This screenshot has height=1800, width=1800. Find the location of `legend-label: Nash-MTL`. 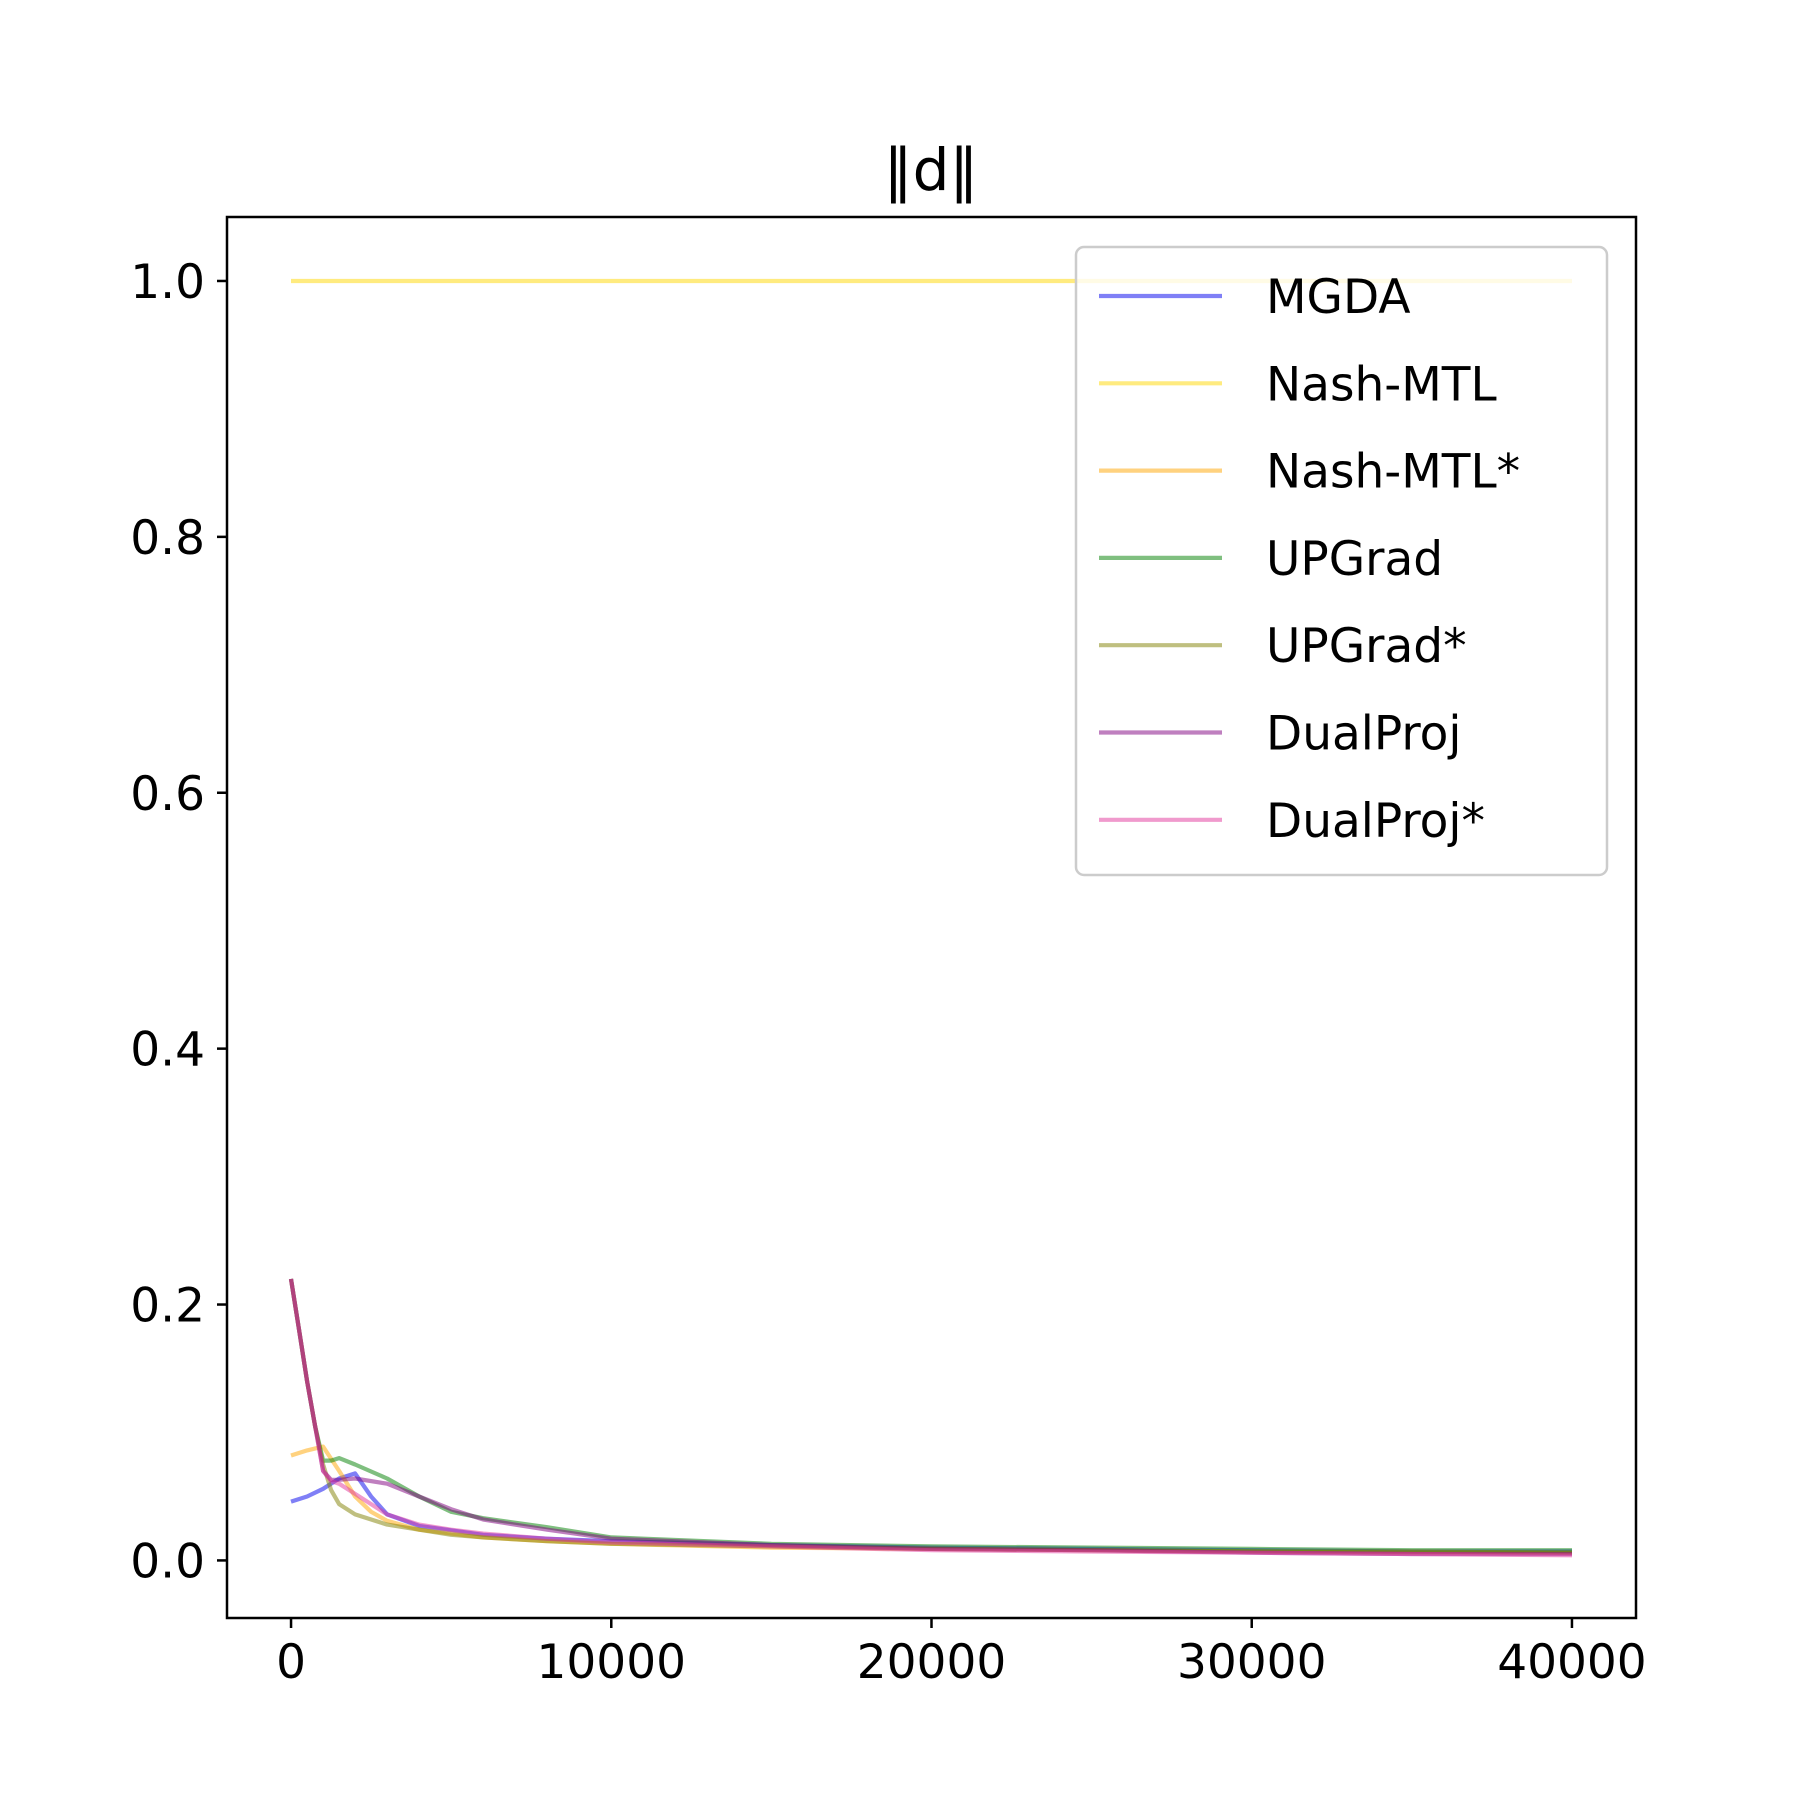

legend-label: Nash-MTL is located at coordinates (1381, 384).